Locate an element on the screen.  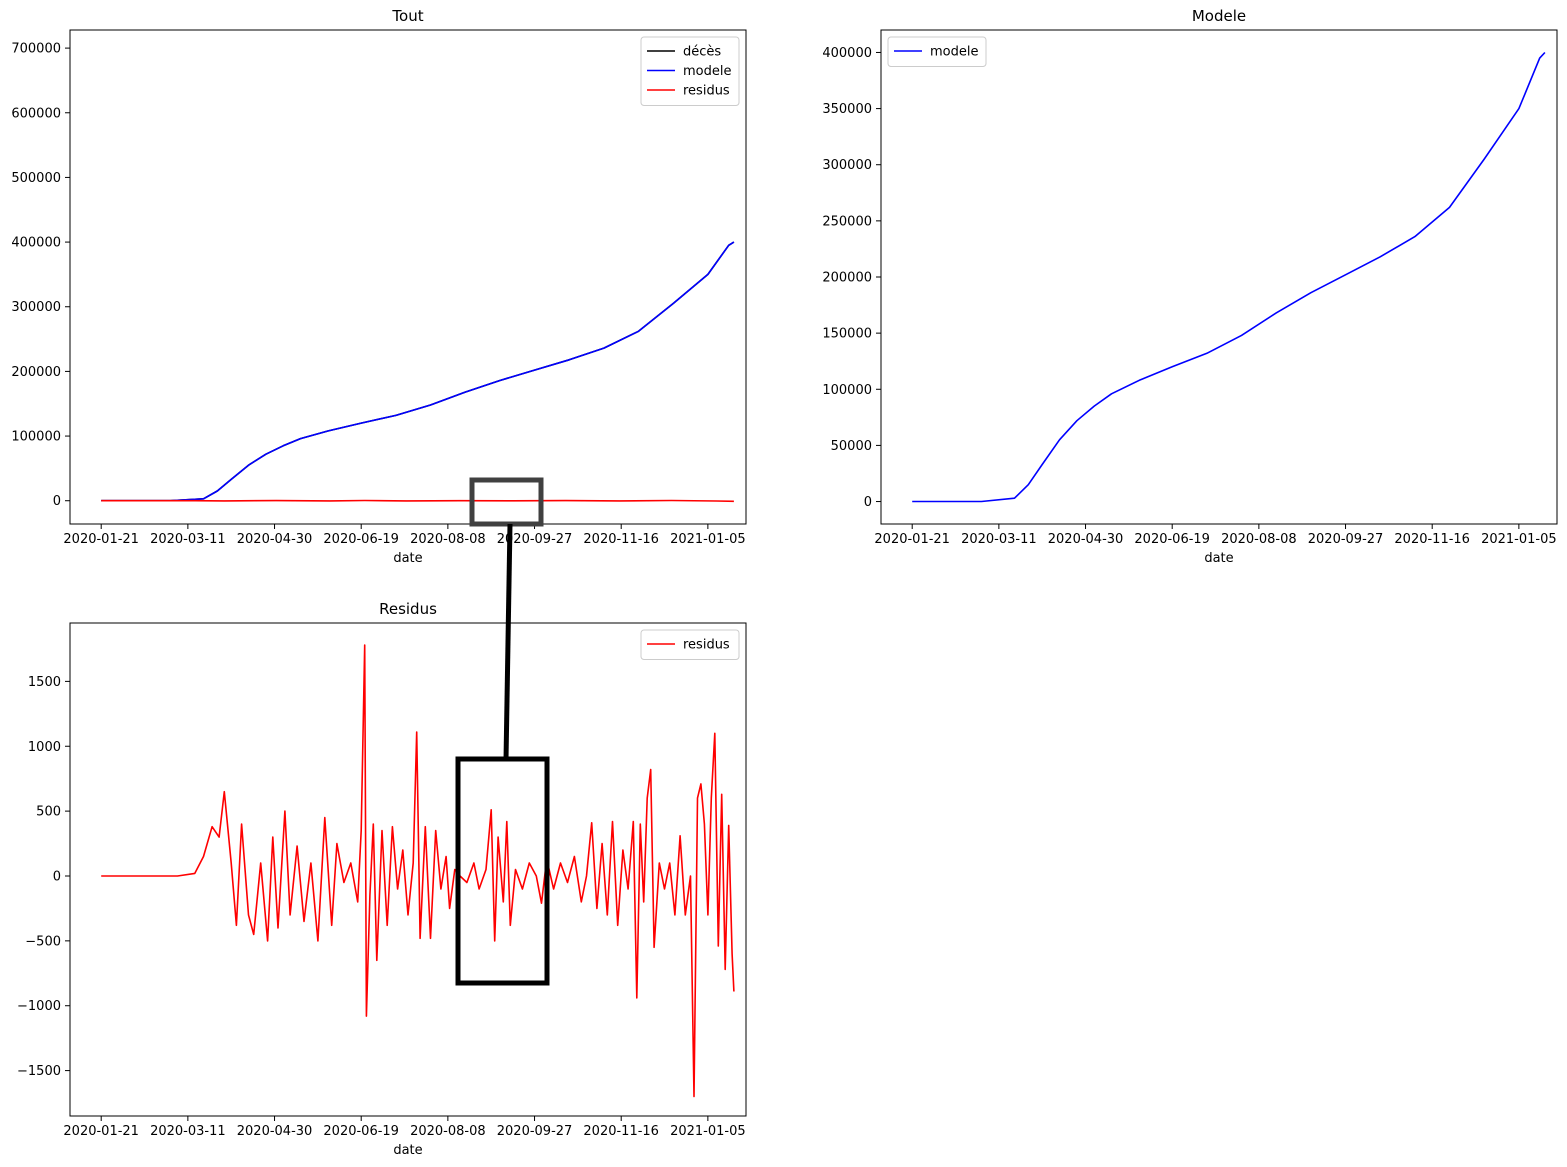
series-group is located at coordinates (418, 372).